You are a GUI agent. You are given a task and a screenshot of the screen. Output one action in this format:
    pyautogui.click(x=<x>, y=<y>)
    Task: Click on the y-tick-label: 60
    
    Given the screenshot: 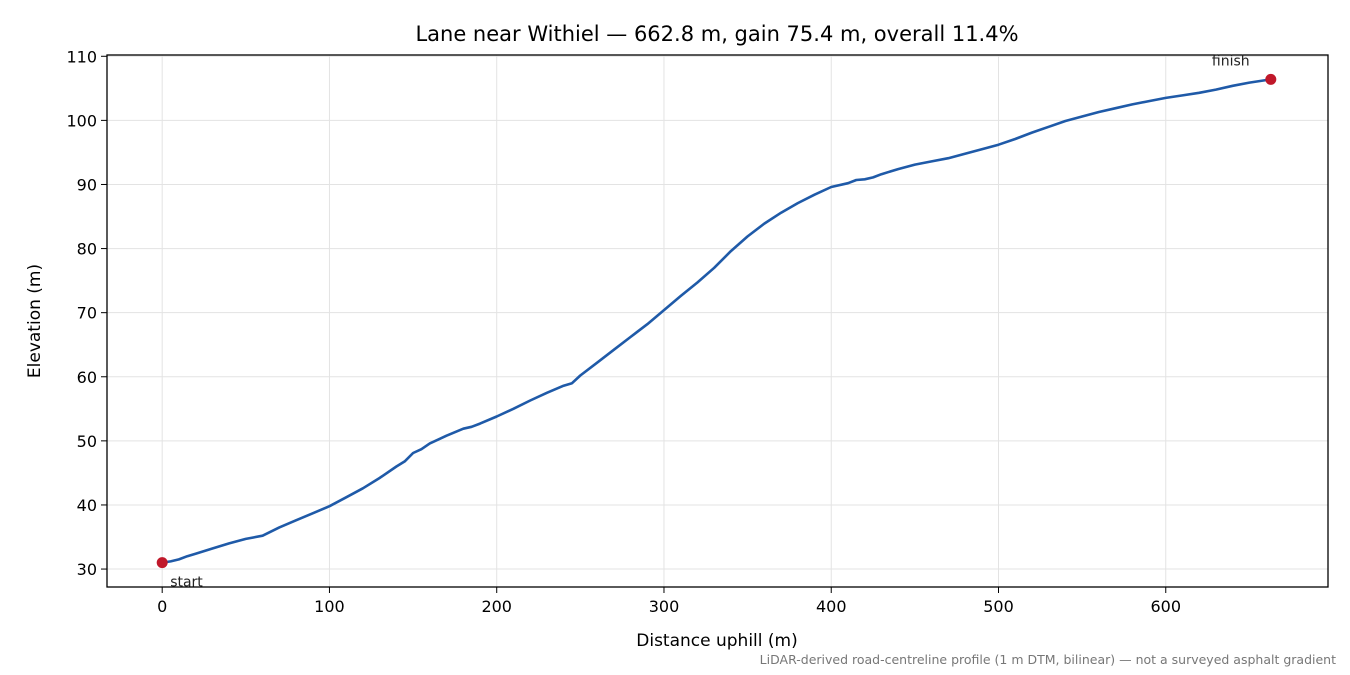 What is the action you would take?
    pyautogui.click(x=87, y=377)
    